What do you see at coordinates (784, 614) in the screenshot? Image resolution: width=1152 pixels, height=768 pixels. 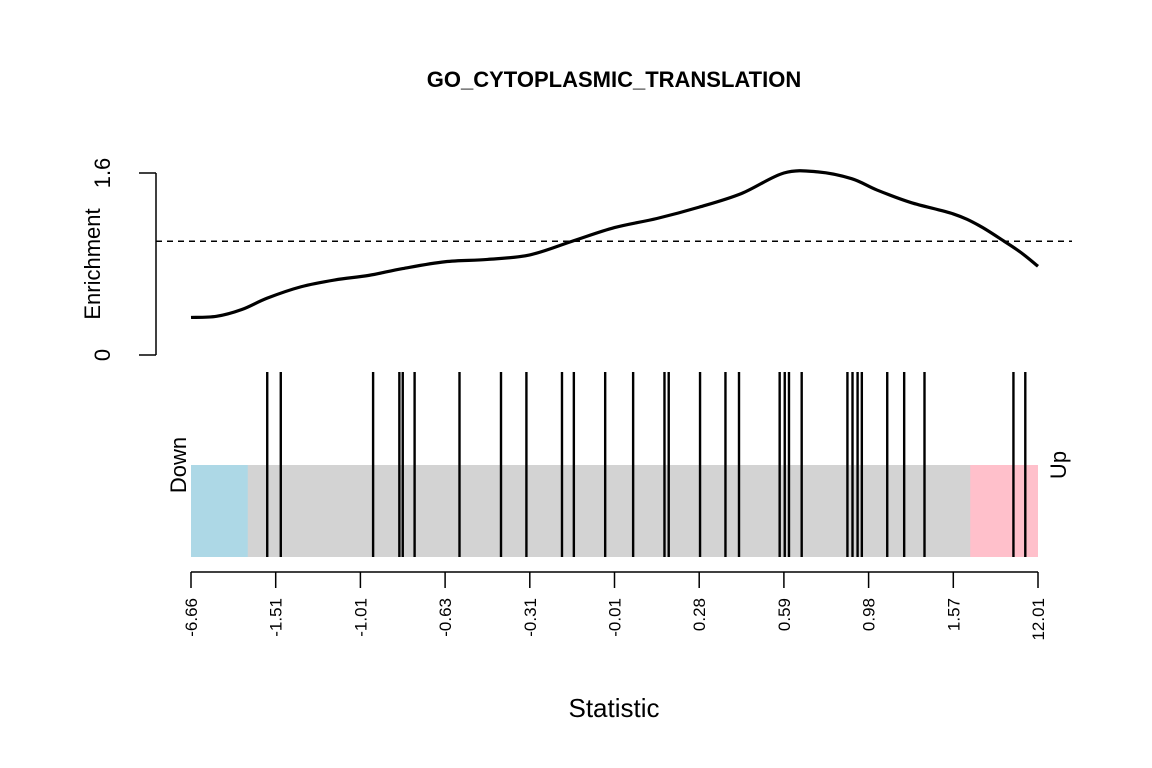 I see `x-tick-label: 0.59` at bounding box center [784, 614].